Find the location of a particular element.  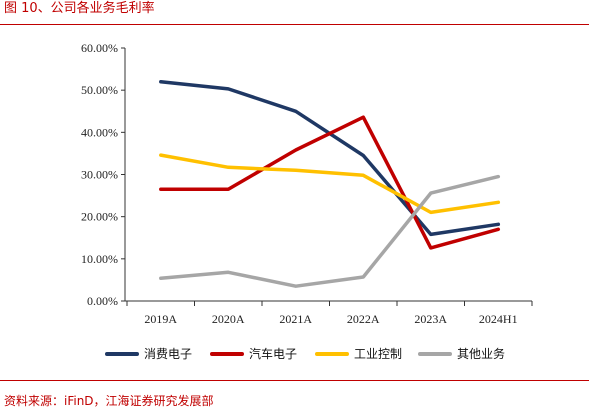

x-tick-label: 2024H1 is located at coordinates (498, 319).